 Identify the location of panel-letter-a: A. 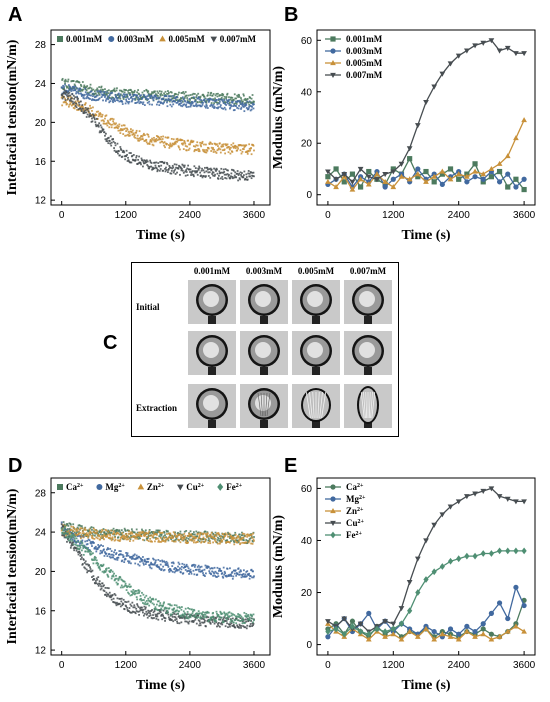
(15, 15).